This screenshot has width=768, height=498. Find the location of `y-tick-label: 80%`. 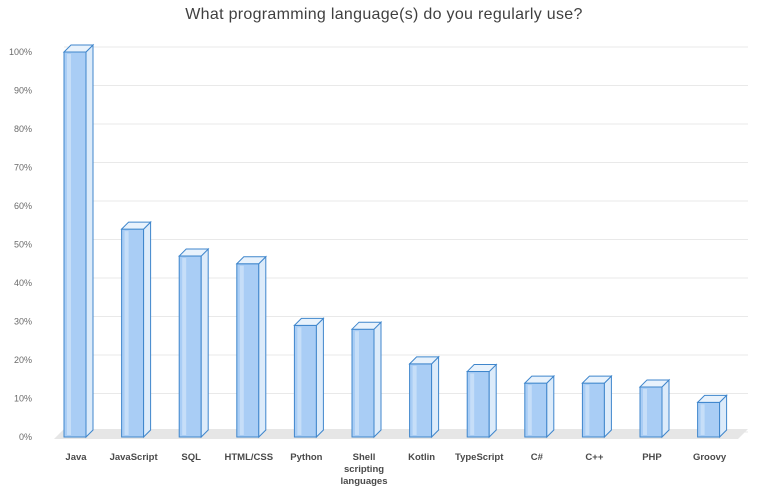

y-tick-label: 80% is located at coordinates (23, 129).